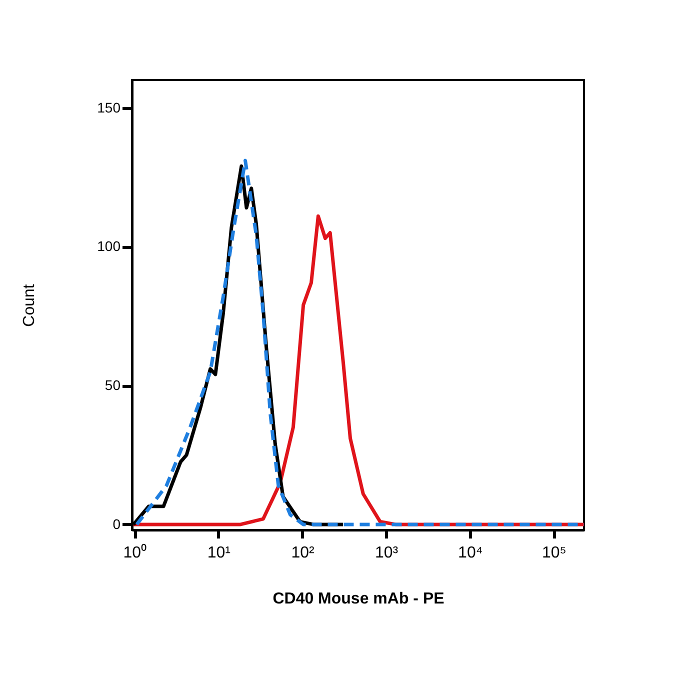 The image size is (700, 700). What do you see at coordinates (135, 553) in the screenshot?
I see `x-tick-label: 10⁰` at bounding box center [135, 553].